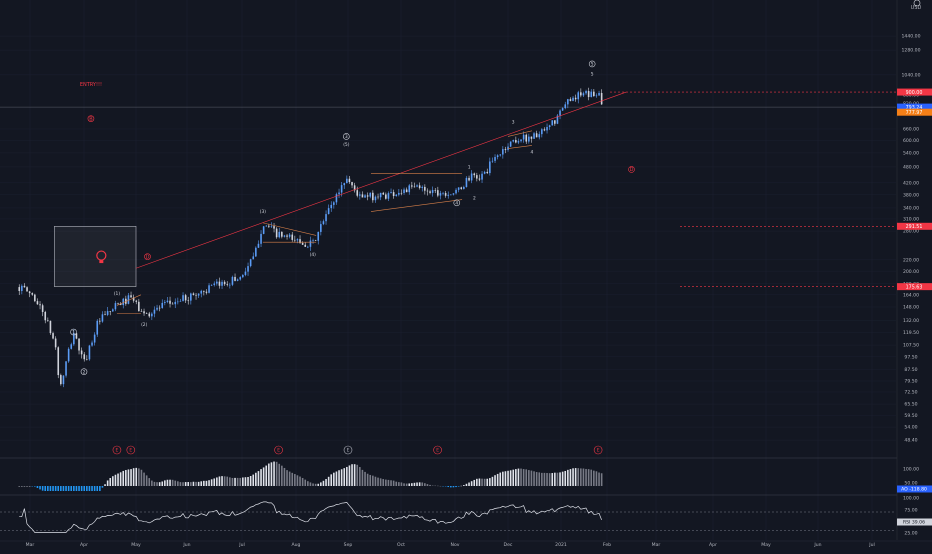  I want to click on time-tick-label: Jul, so click(241, 545).